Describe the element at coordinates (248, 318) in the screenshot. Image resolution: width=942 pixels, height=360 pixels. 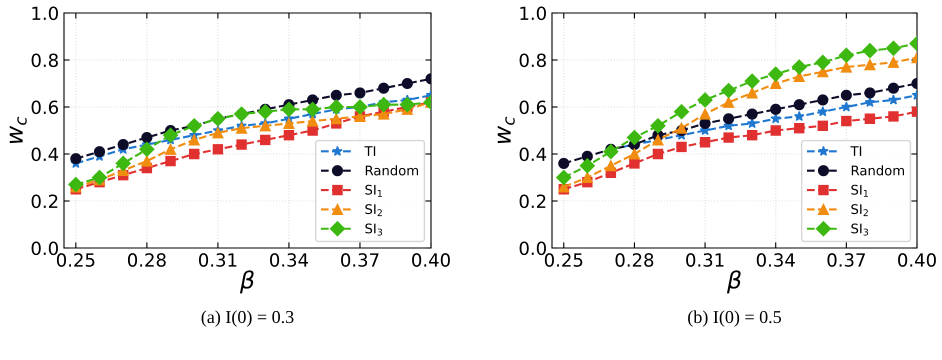
I see `text: (a) I(0) = 0.3` at that location.